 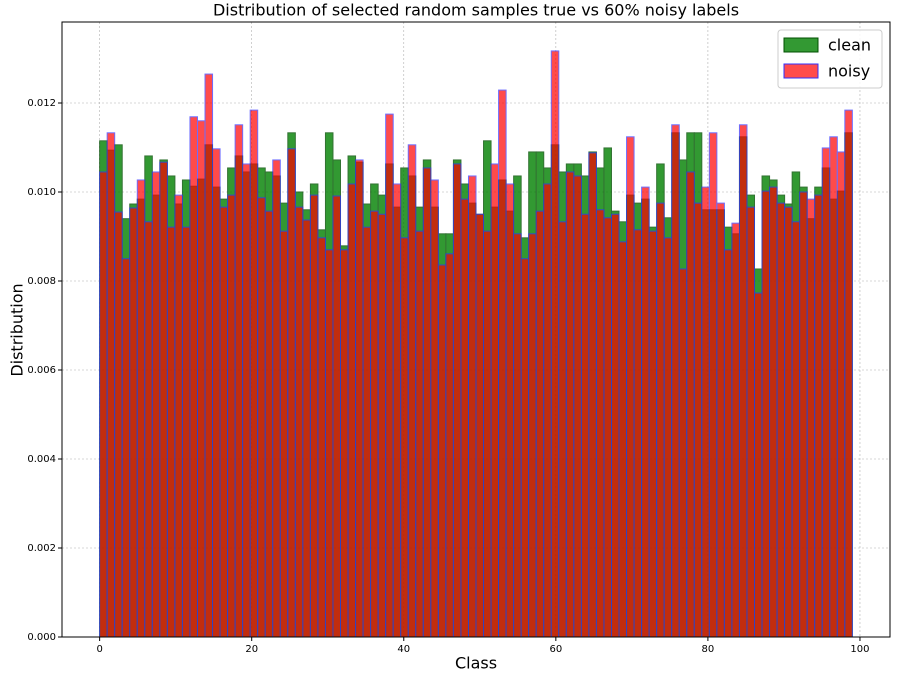 I want to click on y-tick-label: 0.012, so click(x=41, y=103).